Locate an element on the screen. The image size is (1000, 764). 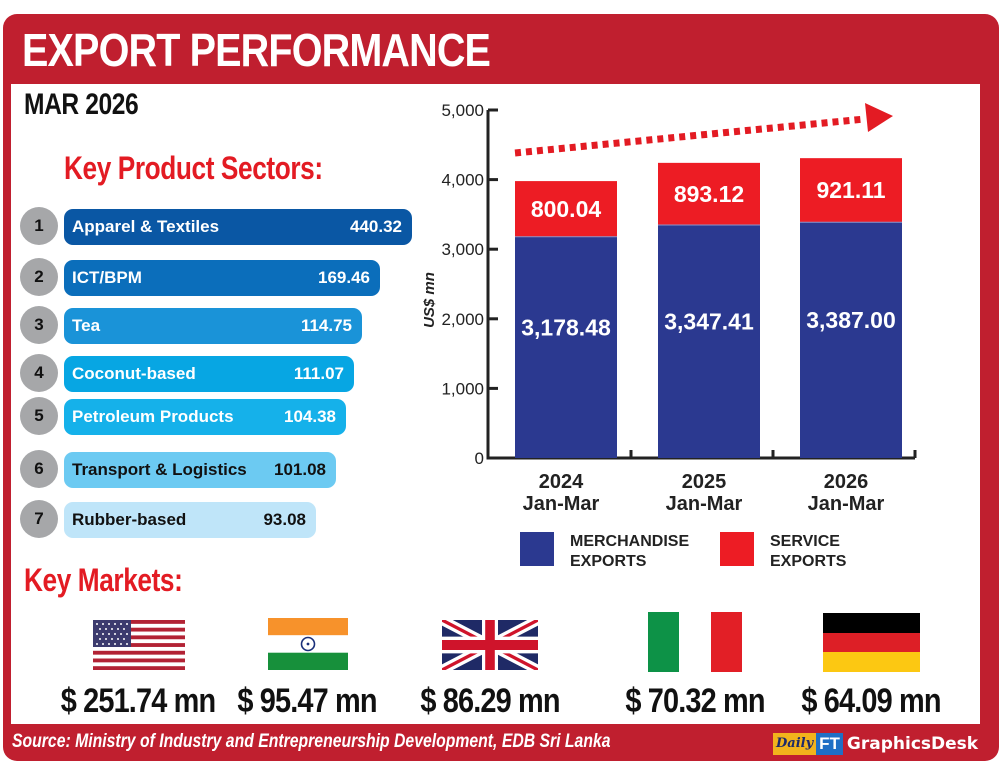
sector-bar: Petroleum Products 104.38 is located at coordinates (205, 417).